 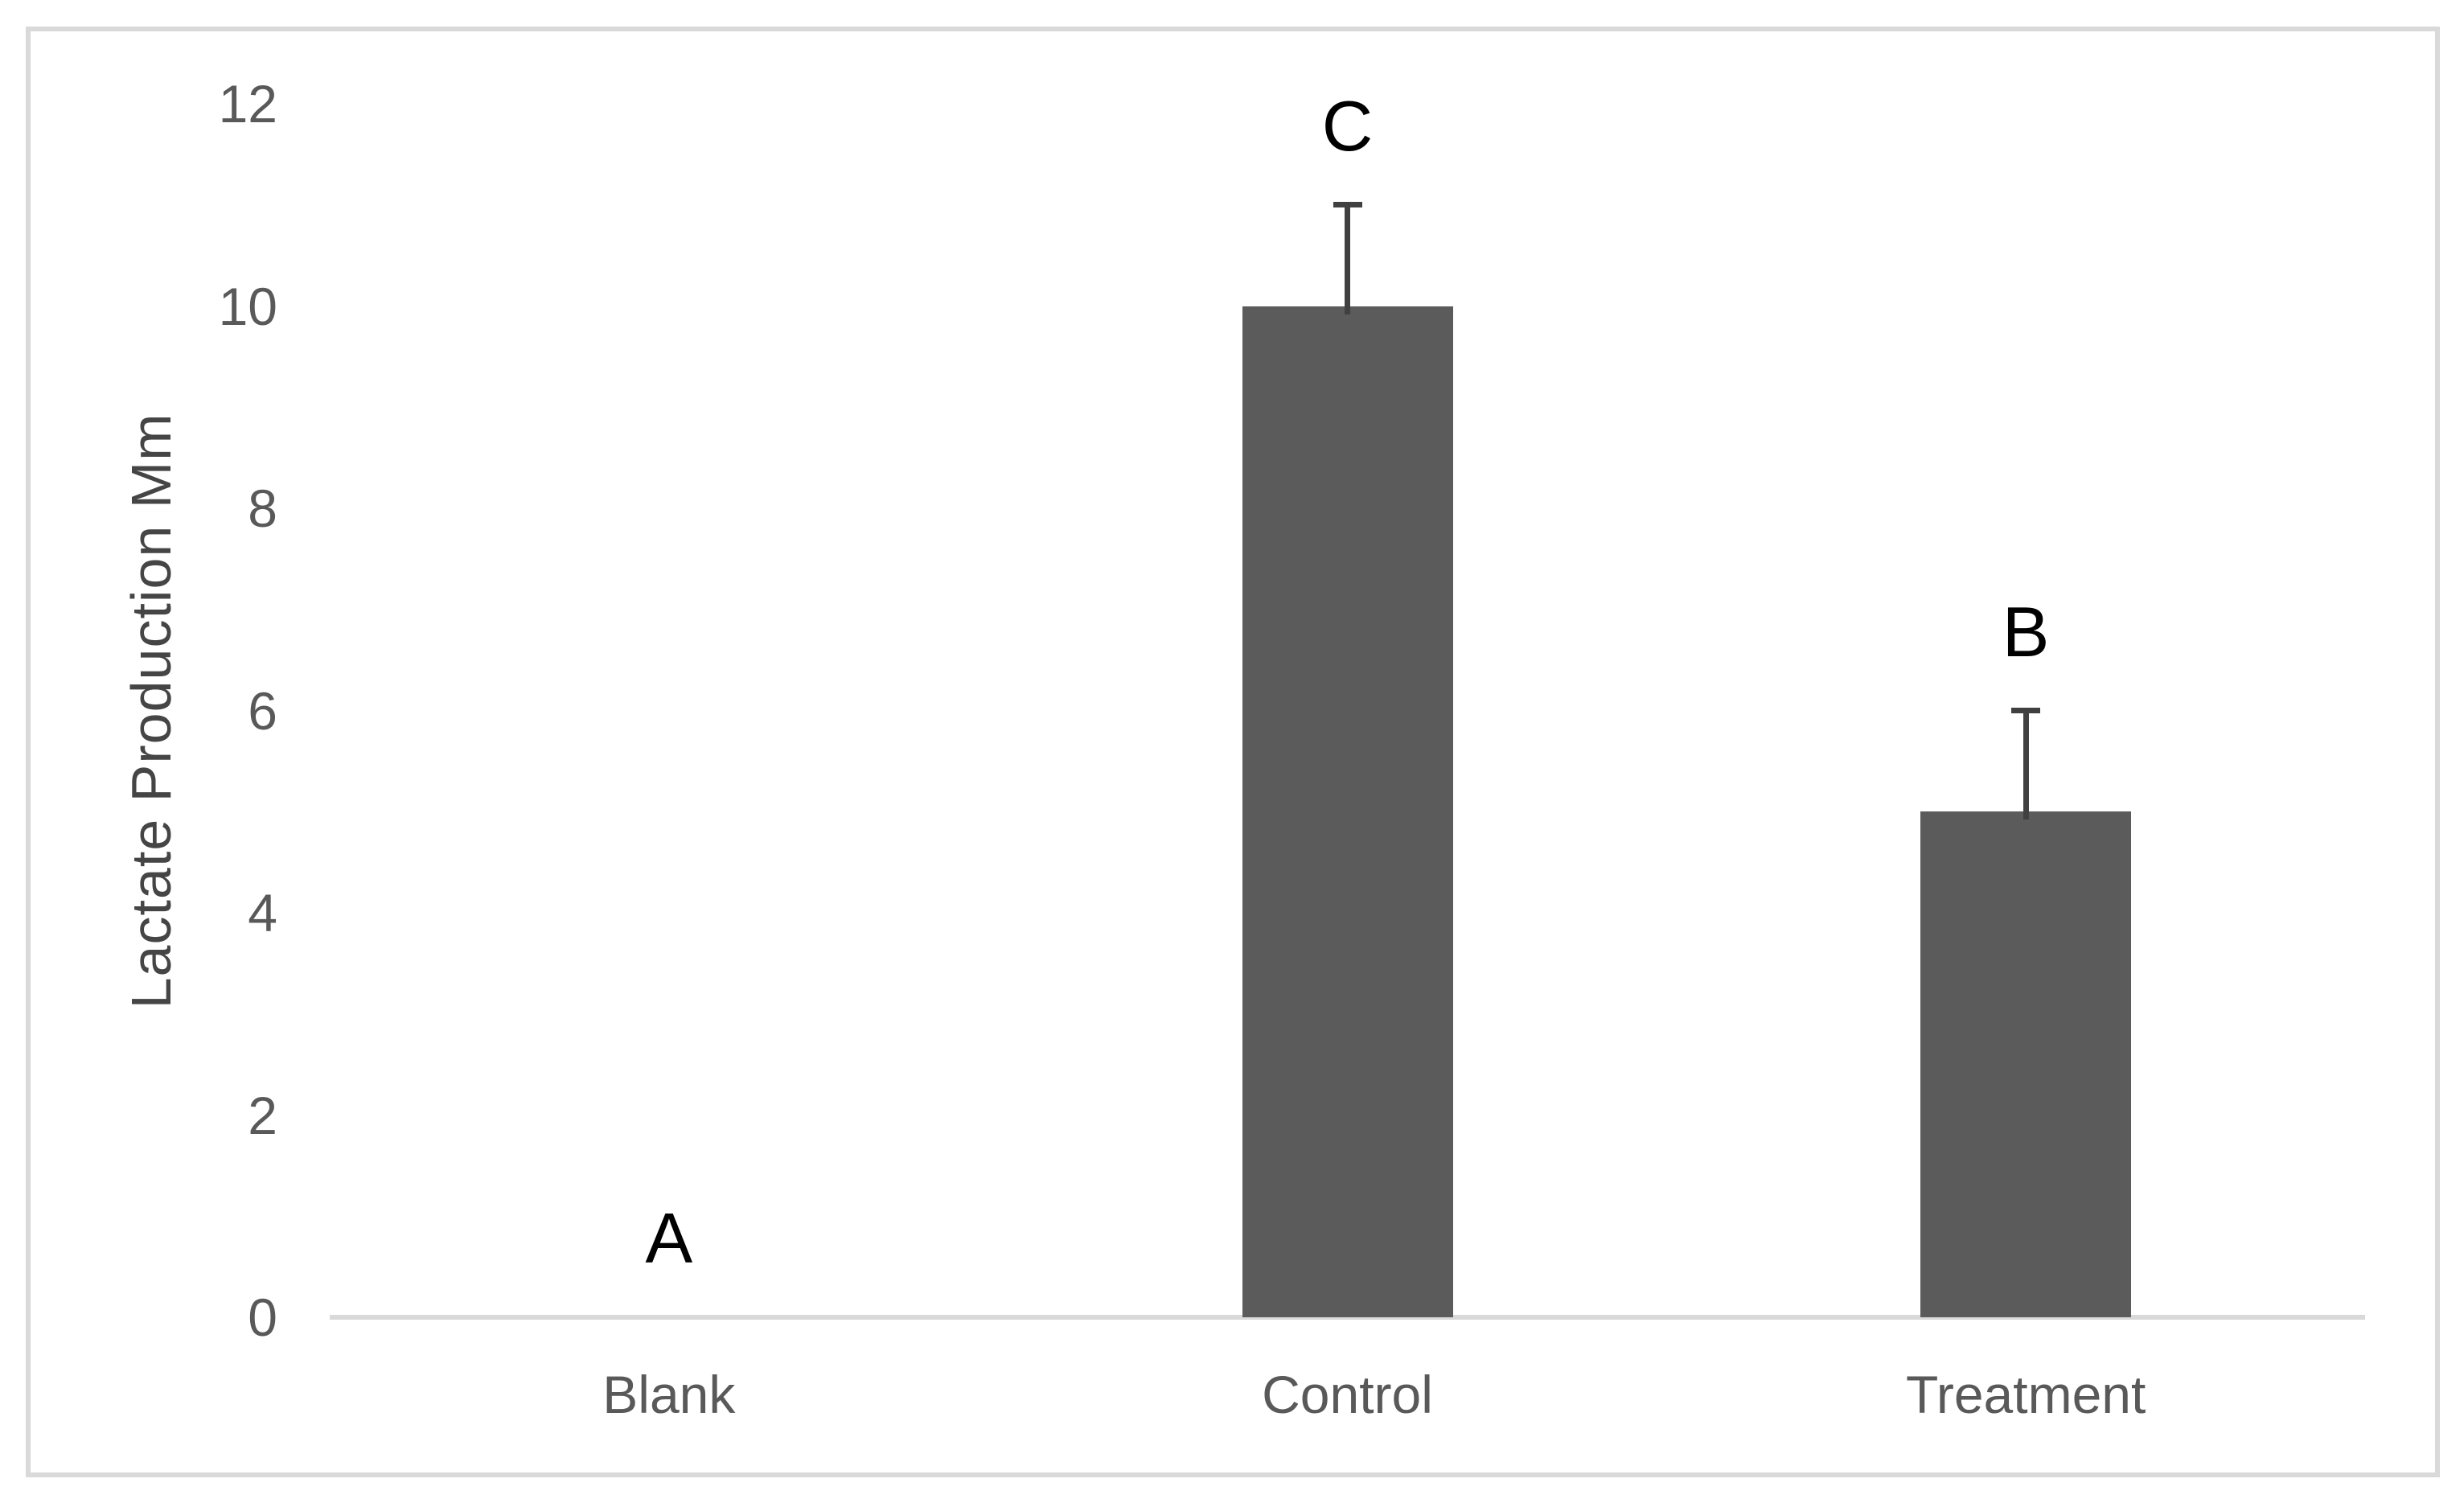 I want to click on error-bar-cap-treatment, so click(x=2026, y=710).